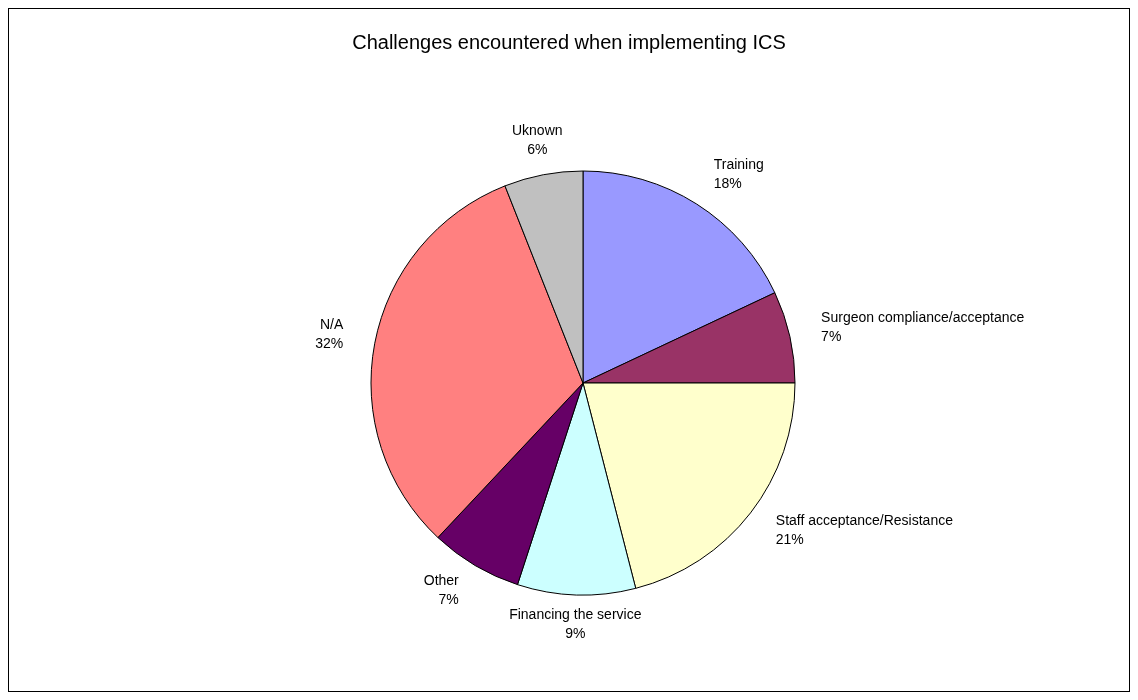  Describe the element at coordinates (575, 613) in the screenshot. I see `slice-label: Financing the service` at that location.